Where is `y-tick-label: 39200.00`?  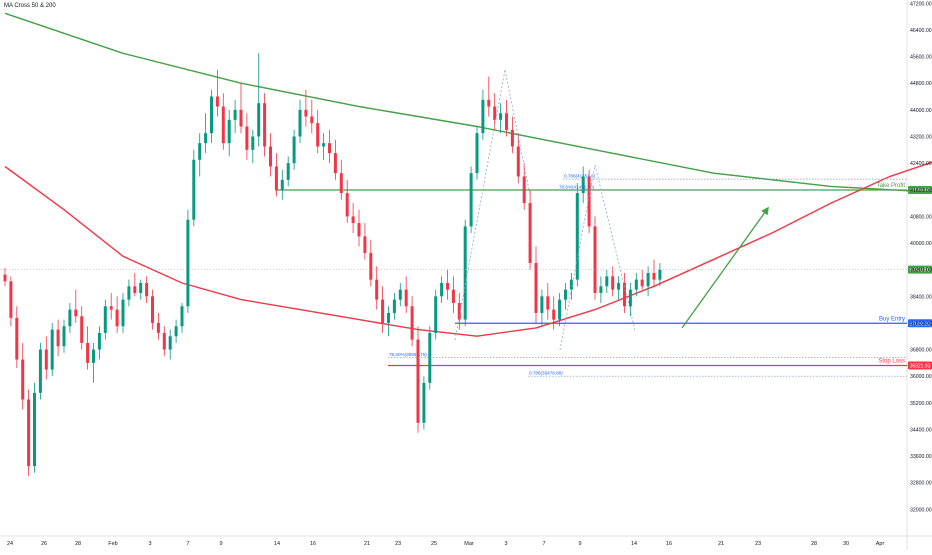
y-tick-label: 39200.00 is located at coordinates (921, 271).